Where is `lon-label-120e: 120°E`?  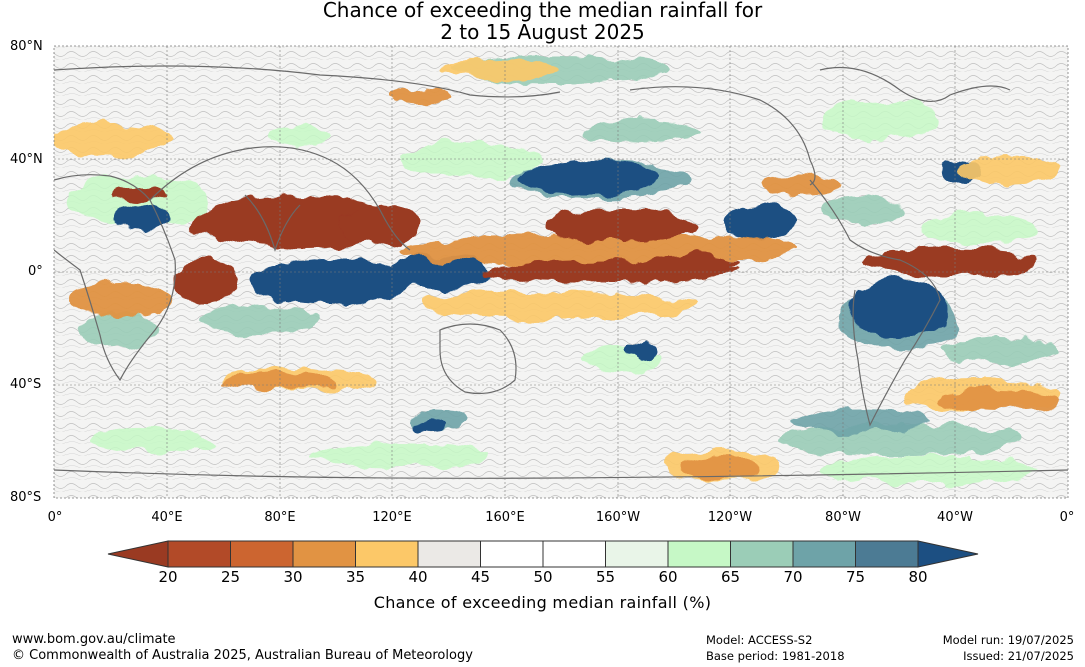
lon-label-120e: 120°E is located at coordinates (392, 517).